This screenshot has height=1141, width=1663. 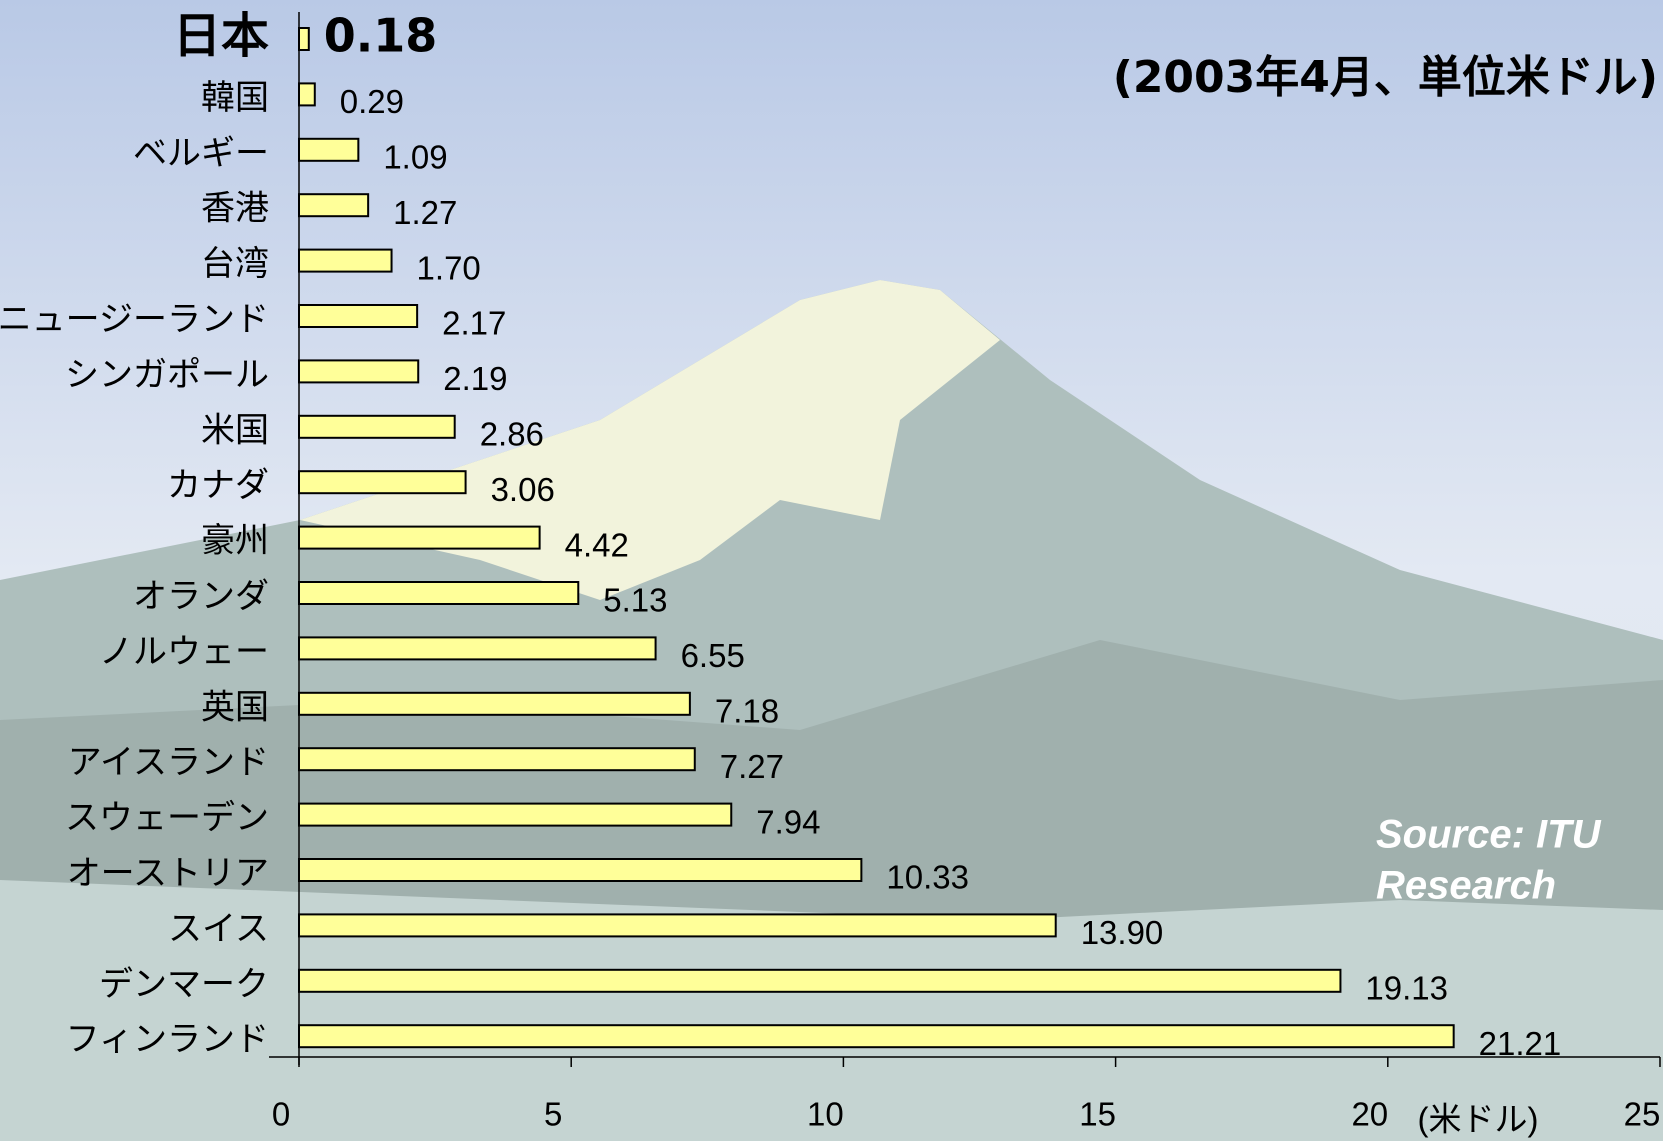 I want to click on category-label: スウェーデン, so click(x=167, y=818).